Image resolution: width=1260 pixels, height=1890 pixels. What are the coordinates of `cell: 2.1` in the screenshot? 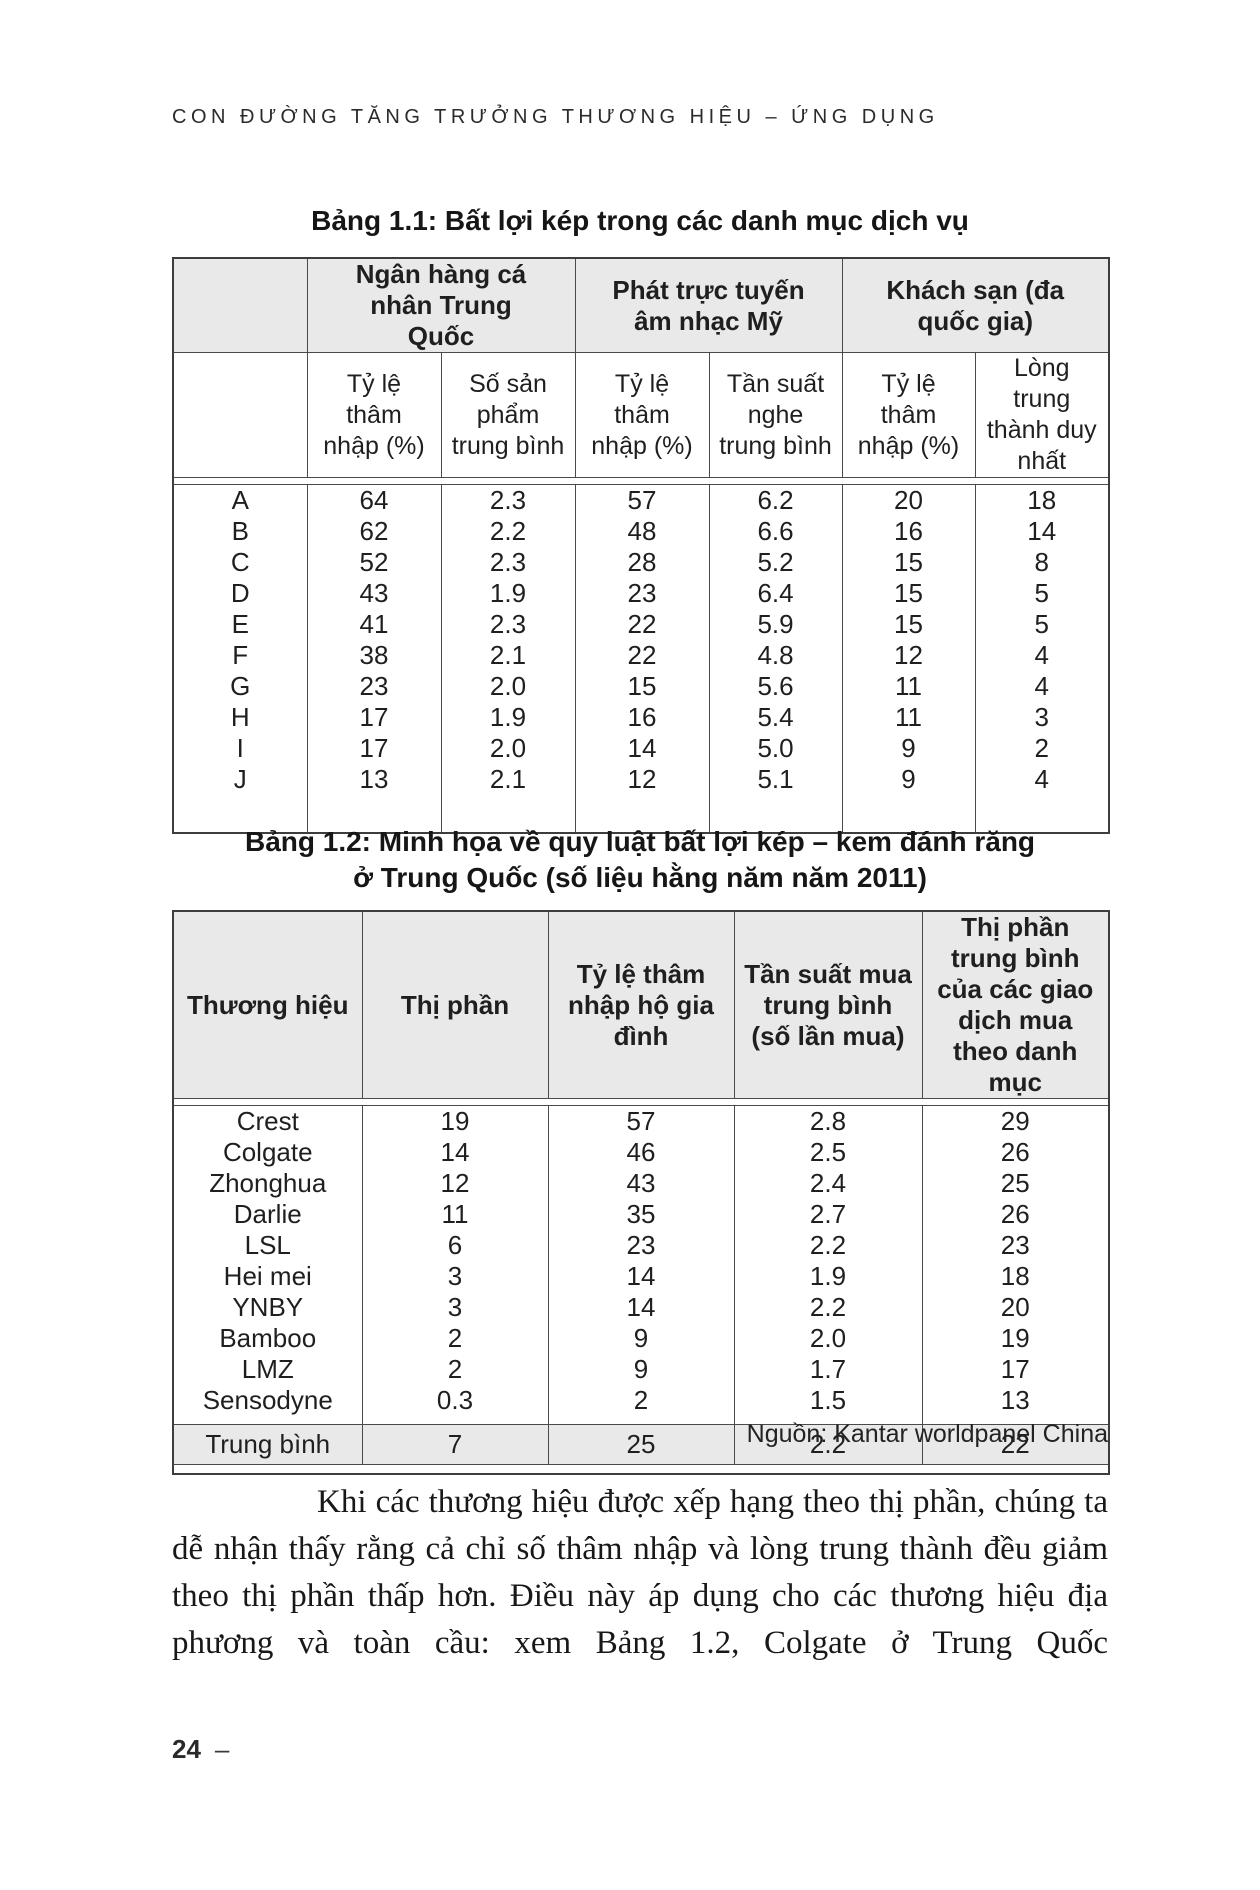 It's located at (508, 779).